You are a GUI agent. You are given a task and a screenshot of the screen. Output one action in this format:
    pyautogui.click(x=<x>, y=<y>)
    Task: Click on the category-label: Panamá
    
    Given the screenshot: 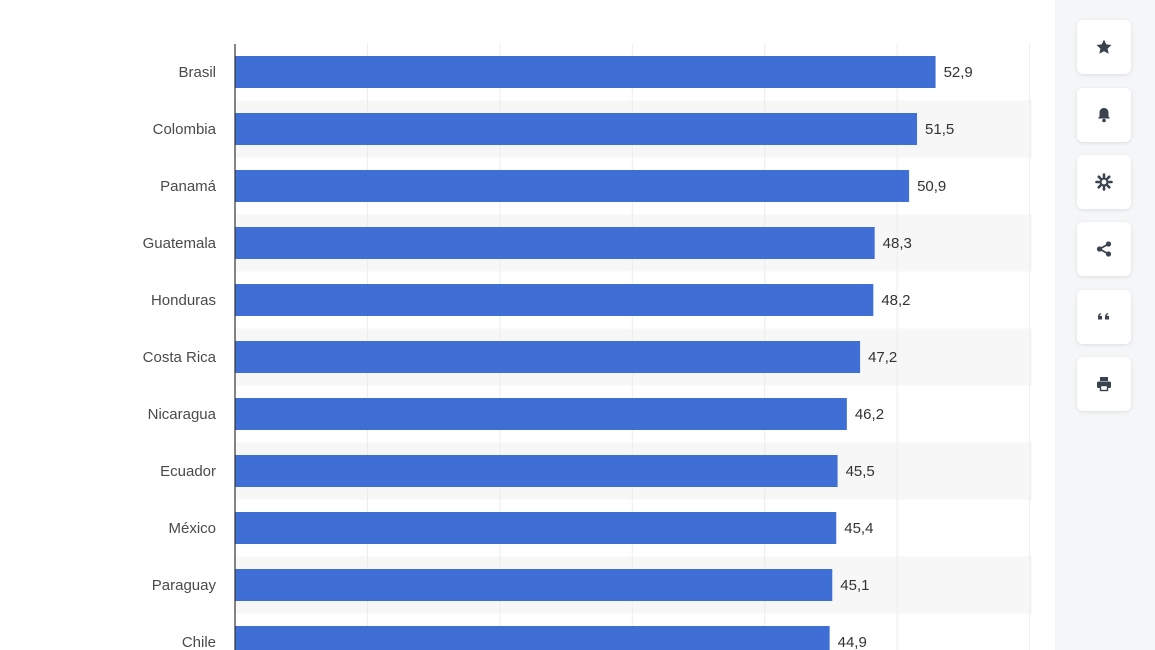 What is the action you would take?
    pyautogui.click(x=188, y=186)
    